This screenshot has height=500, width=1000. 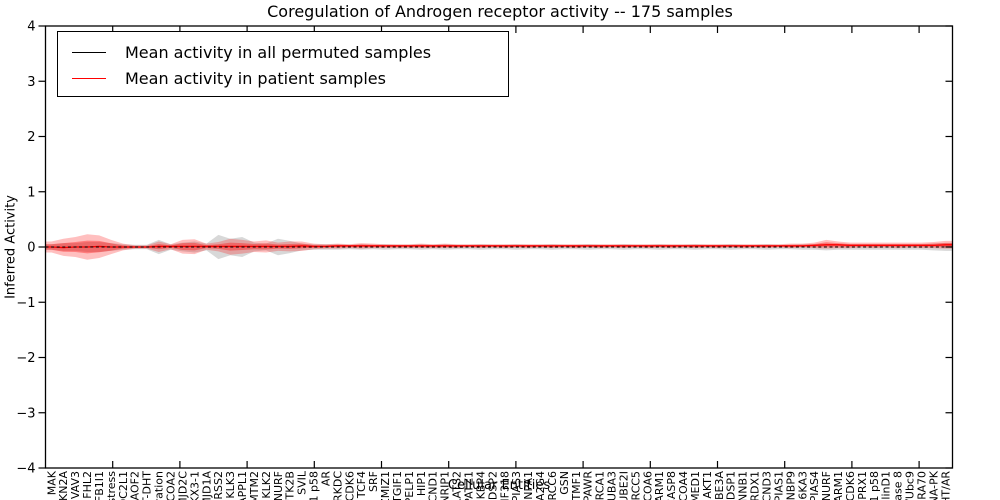 I want to click on x-category-label: JMJD2C, so click(x=182, y=485).